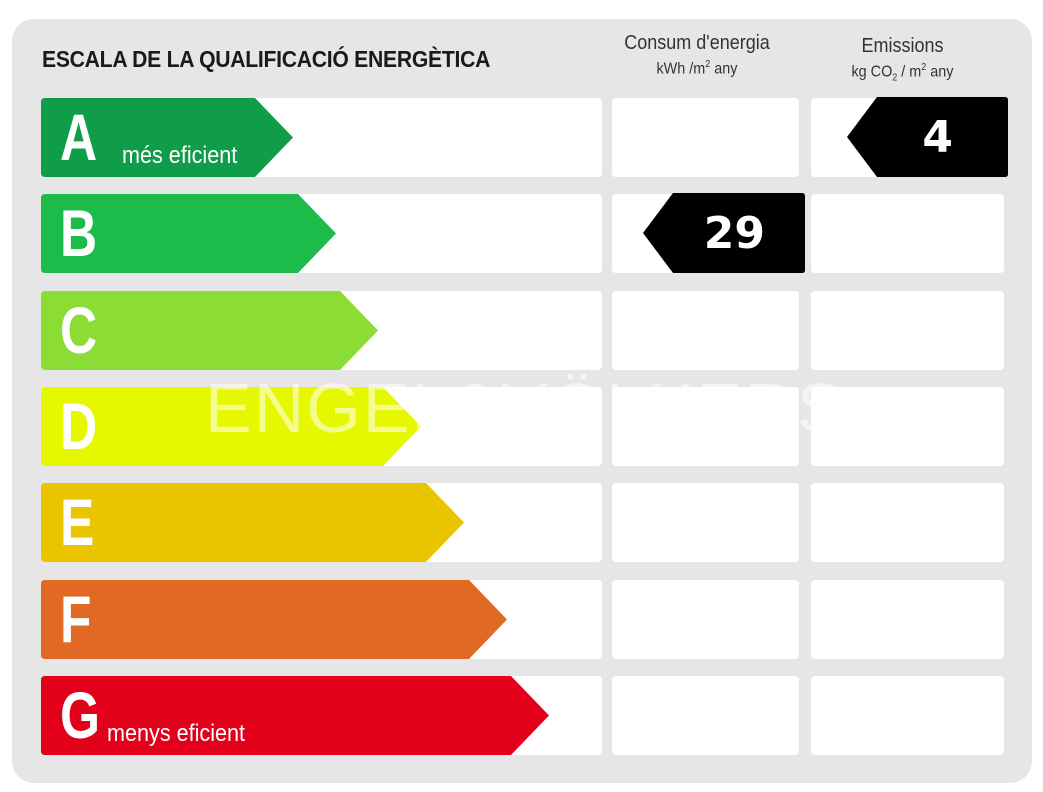 Image resolution: width=1043 pixels, height=792 pixels. Describe the element at coordinates (902, 59) in the screenshot. I see `emissions-column-header: Emissions kg CO2 / m2 any` at that location.